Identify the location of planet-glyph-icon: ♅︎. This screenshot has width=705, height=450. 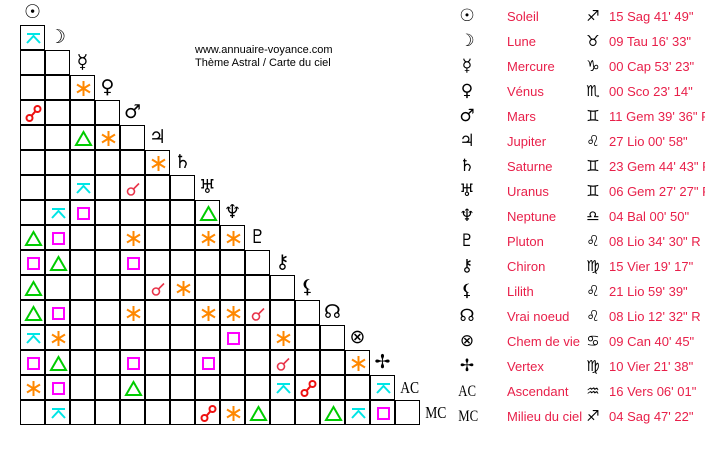
(467, 191).